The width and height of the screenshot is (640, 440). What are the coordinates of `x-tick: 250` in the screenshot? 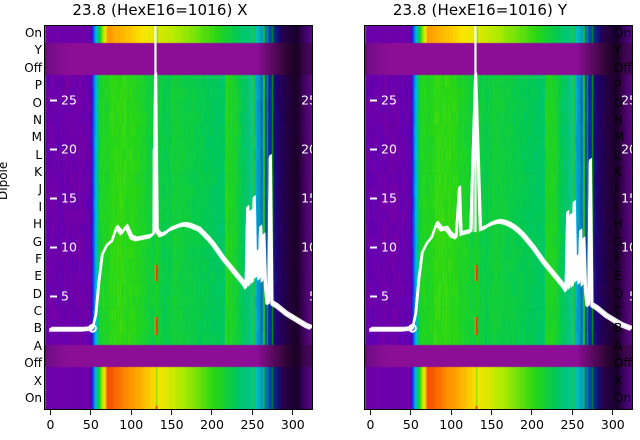 It's located at (252, 421).